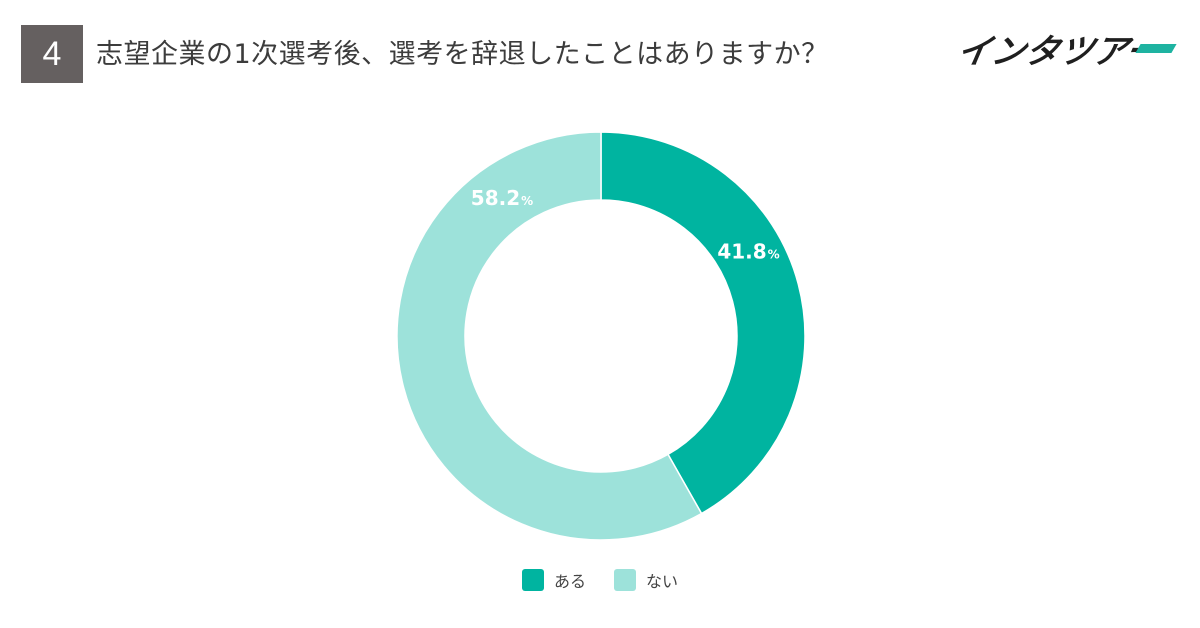 The height and width of the screenshot is (628, 1200). What do you see at coordinates (625, 580) in the screenshot?
I see `legend-swatch-no` at bounding box center [625, 580].